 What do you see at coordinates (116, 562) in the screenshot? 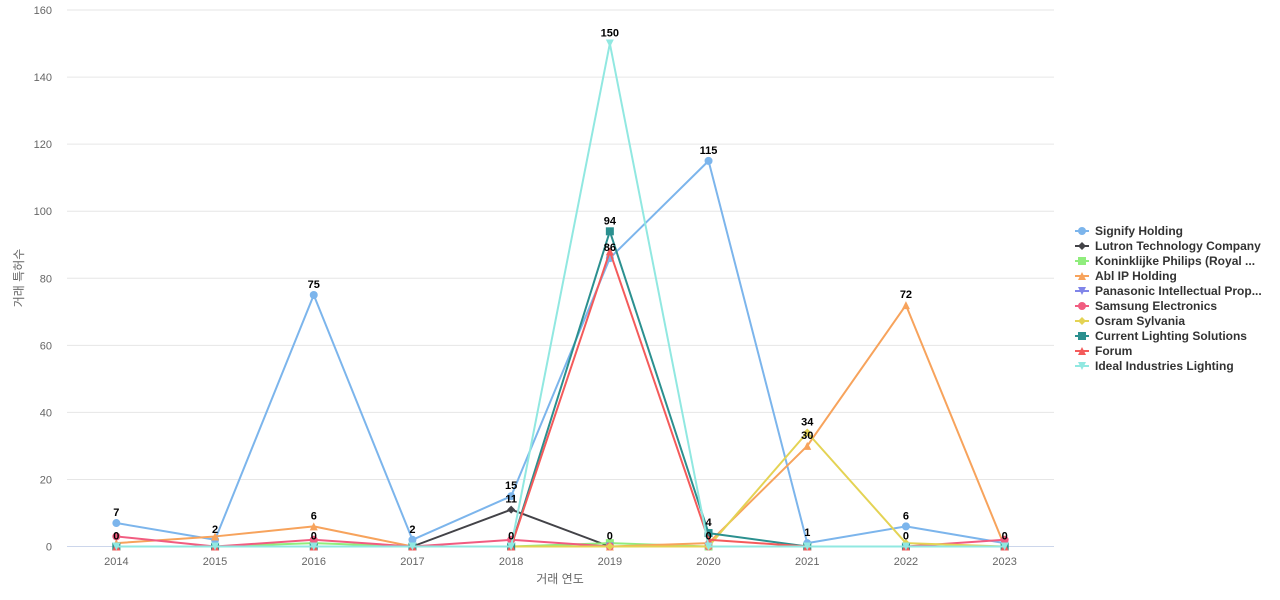
I see `x-tick-label: 2014` at bounding box center [116, 562].